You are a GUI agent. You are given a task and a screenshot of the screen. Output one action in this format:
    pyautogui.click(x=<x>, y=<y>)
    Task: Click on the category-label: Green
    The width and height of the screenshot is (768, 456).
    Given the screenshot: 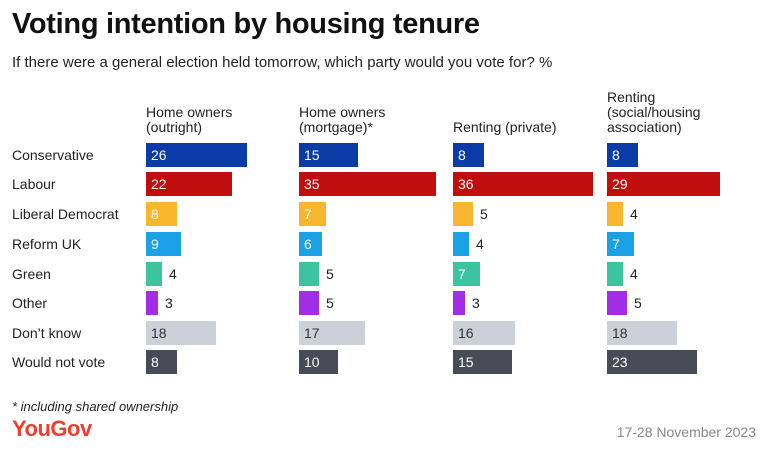 What is the action you would take?
    pyautogui.click(x=31, y=274)
    